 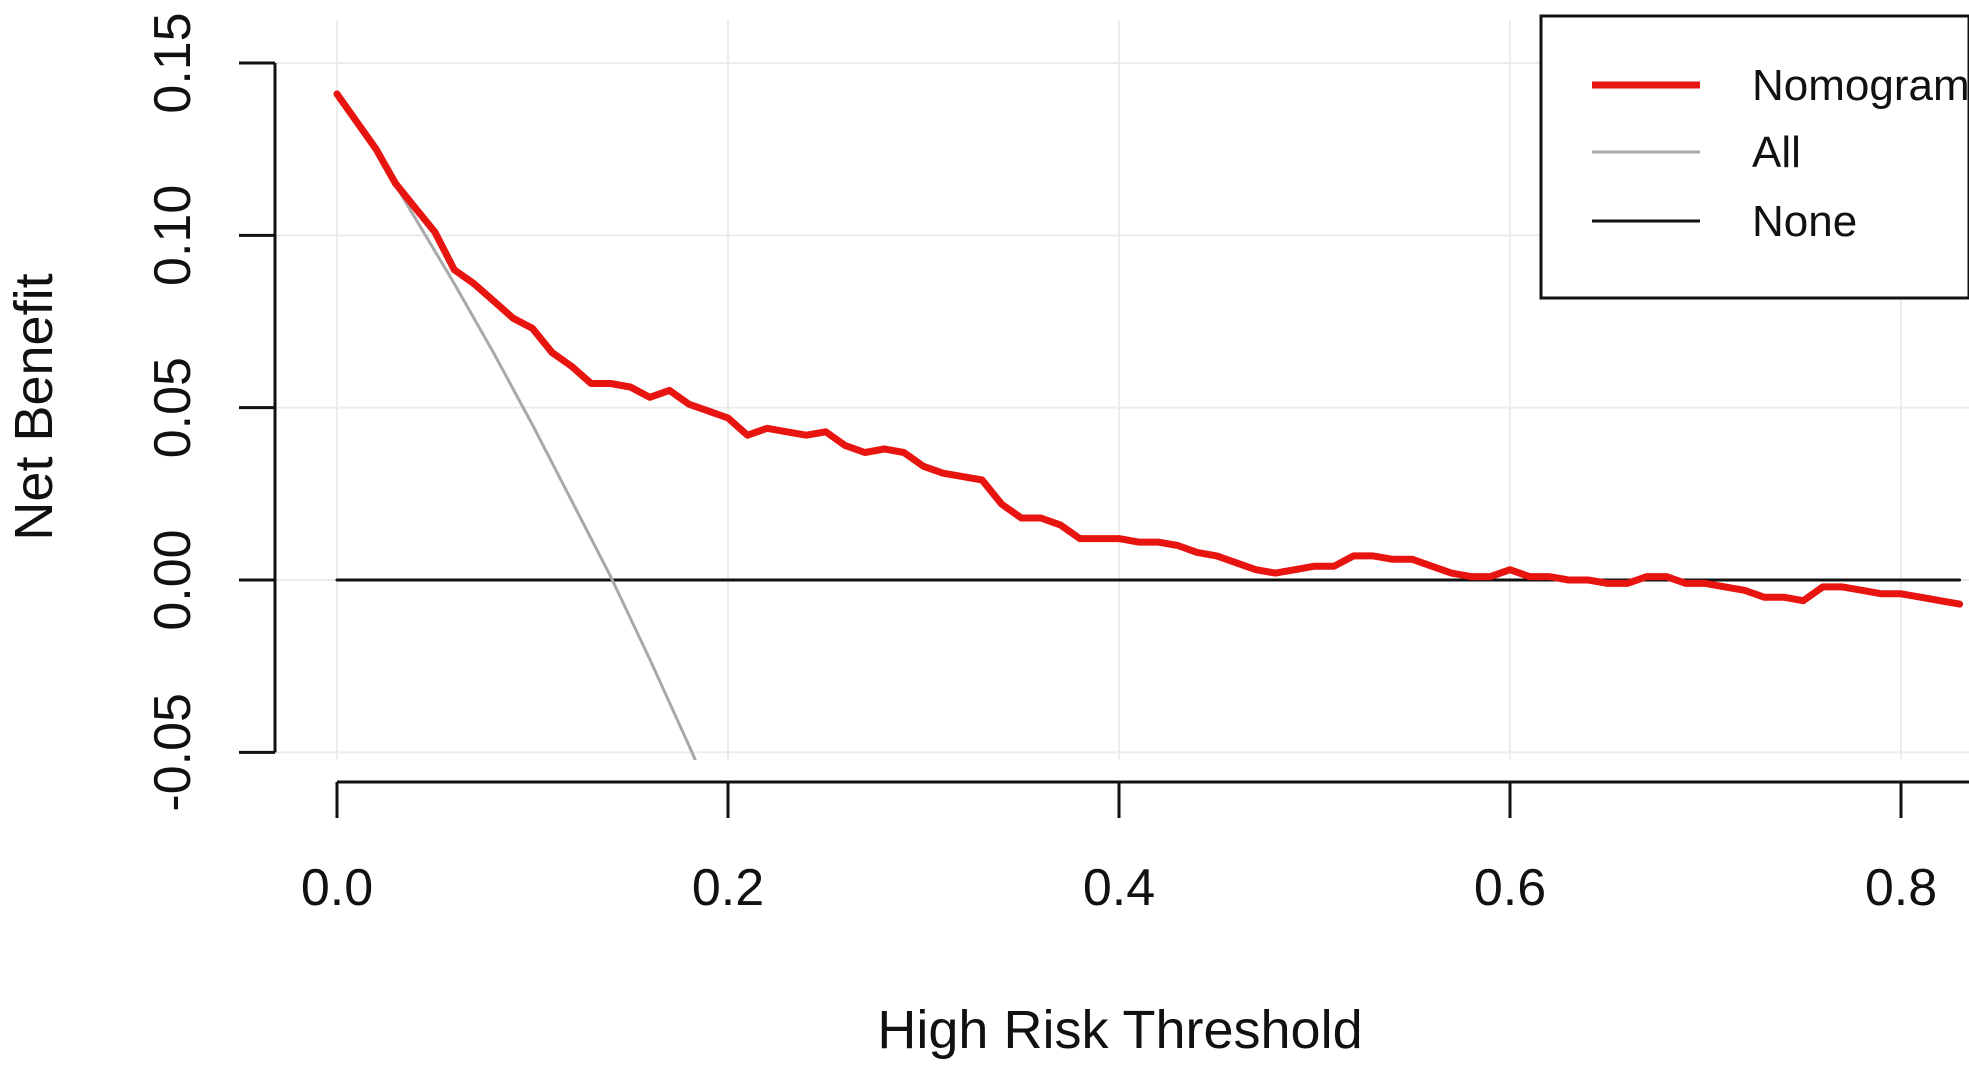 What do you see at coordinates (1860, 85) in the screenshot?
I see `legend-label-nomogram: Nomogram` at bounding box center [1860, 85].